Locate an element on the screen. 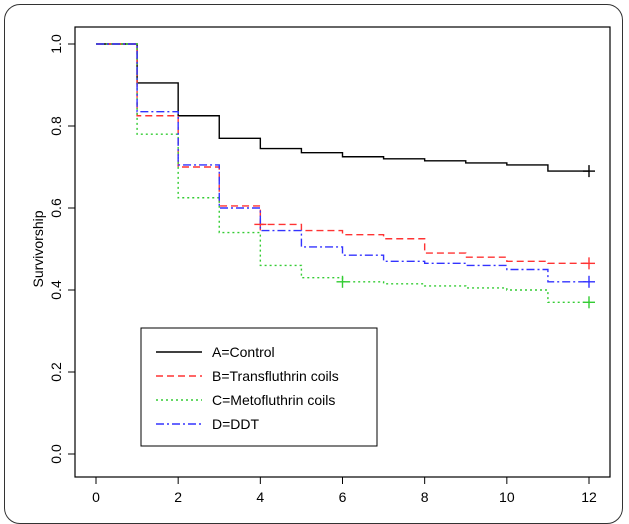 The width and height of the screenshot is (629, 524). legend-label: A=Control is located at coordinates (243, 352).